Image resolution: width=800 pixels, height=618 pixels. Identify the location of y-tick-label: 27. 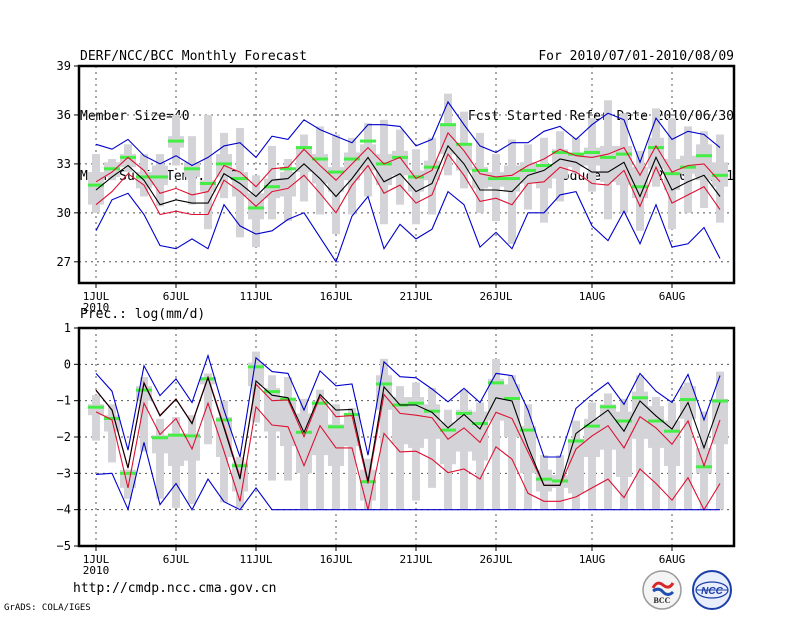
(64, 262).